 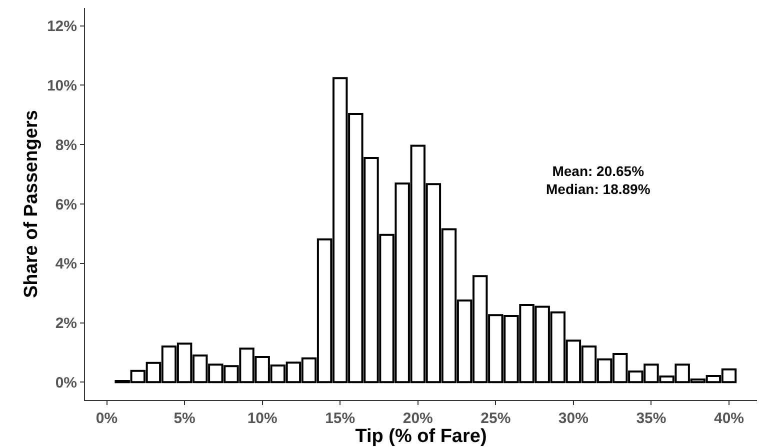 I want to click on x-tick-label: 5%, so click(x=185, y=418).